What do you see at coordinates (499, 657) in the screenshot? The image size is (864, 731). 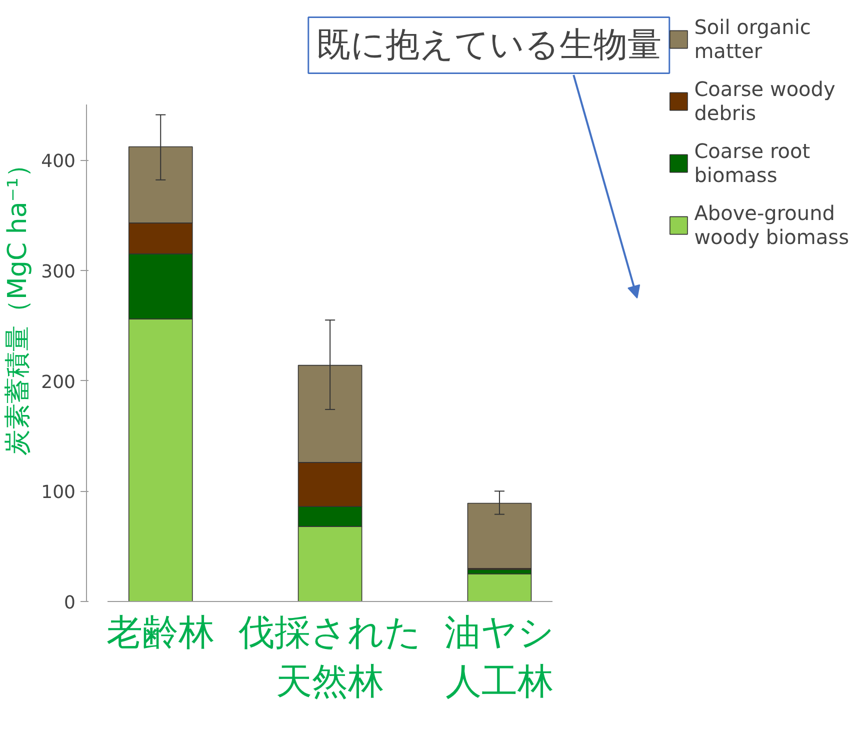 I see `x-tick-label: 油ヤシ人工林` at bounding box center [499, 657].